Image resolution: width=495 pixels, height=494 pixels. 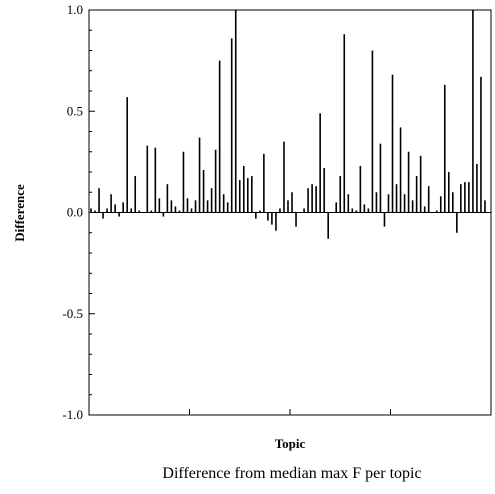 What do you see at coordinates (72, 313) in the screenshot?
I see `y-tick-label: -0.5` at bounding box center [72, 313].